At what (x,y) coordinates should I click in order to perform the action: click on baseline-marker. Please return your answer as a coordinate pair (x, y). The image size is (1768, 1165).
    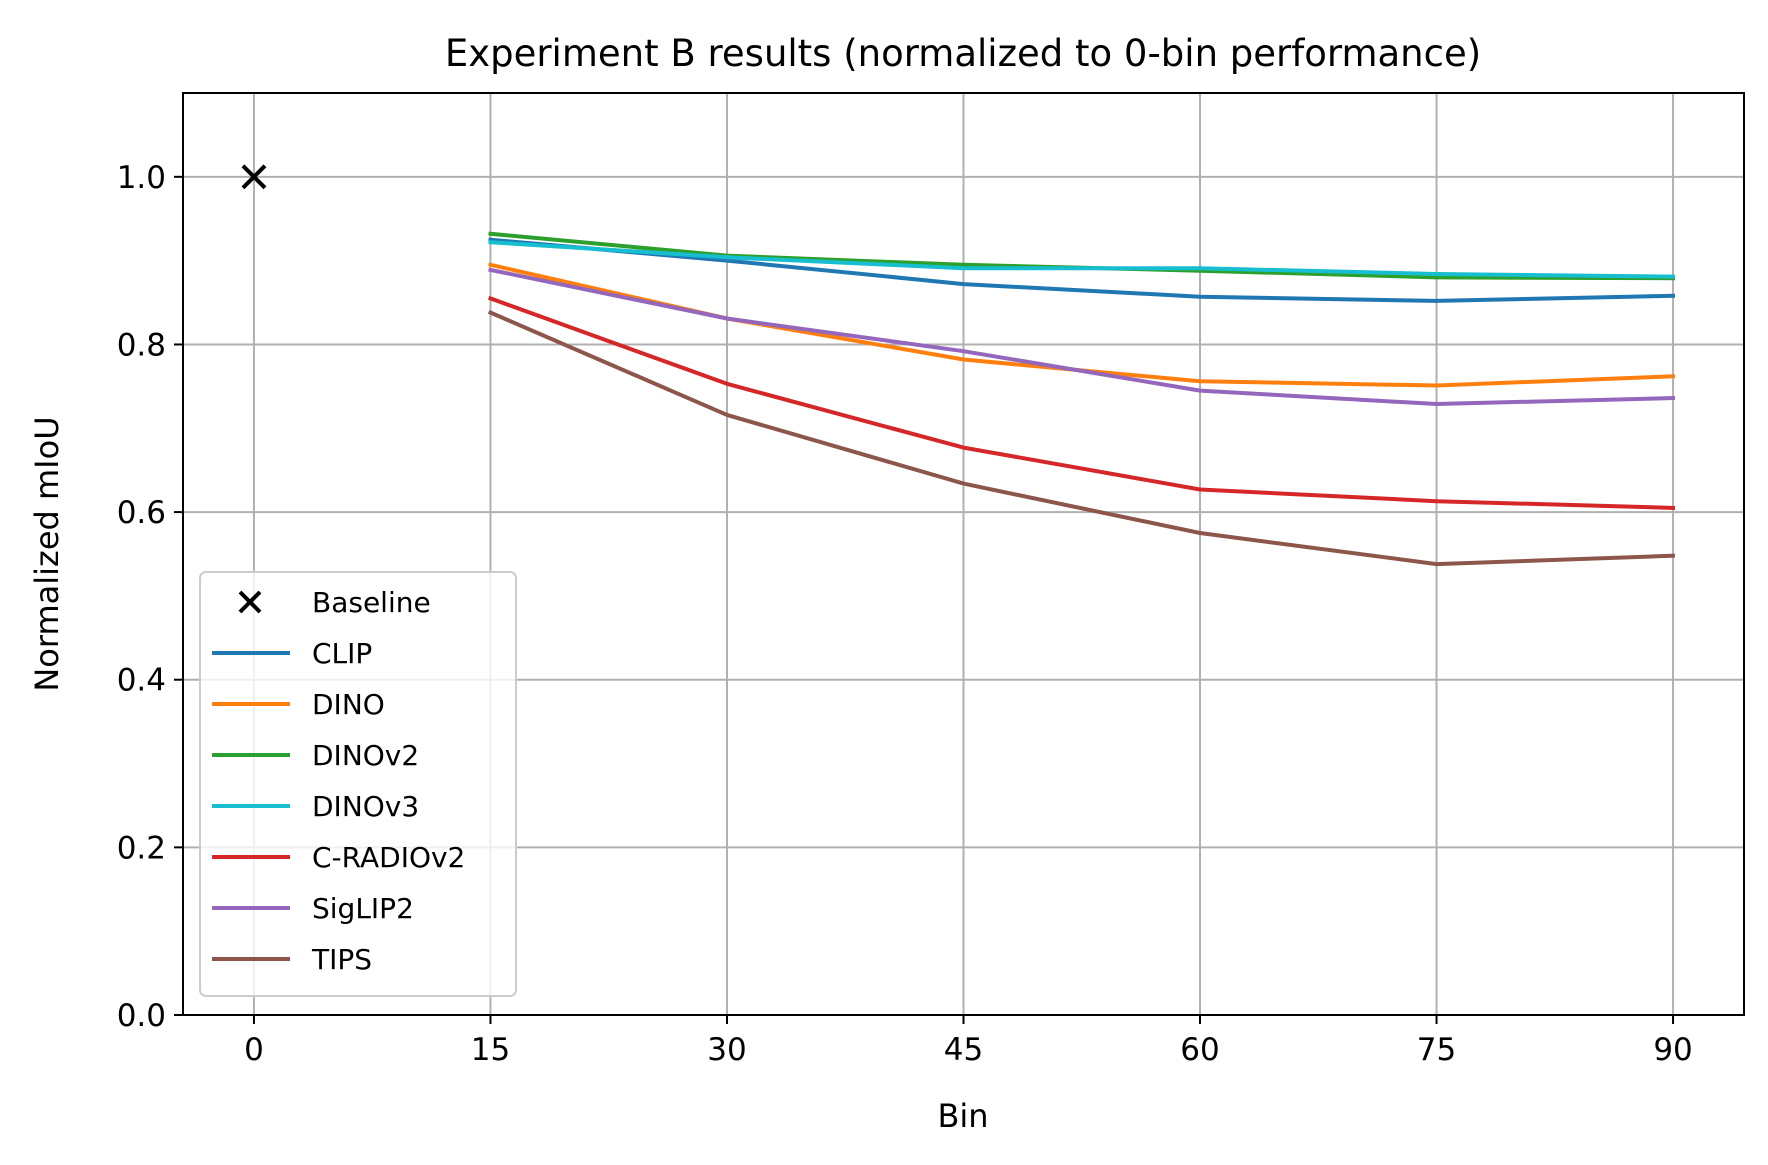
    Looking at the image, I should click on (254, 177).